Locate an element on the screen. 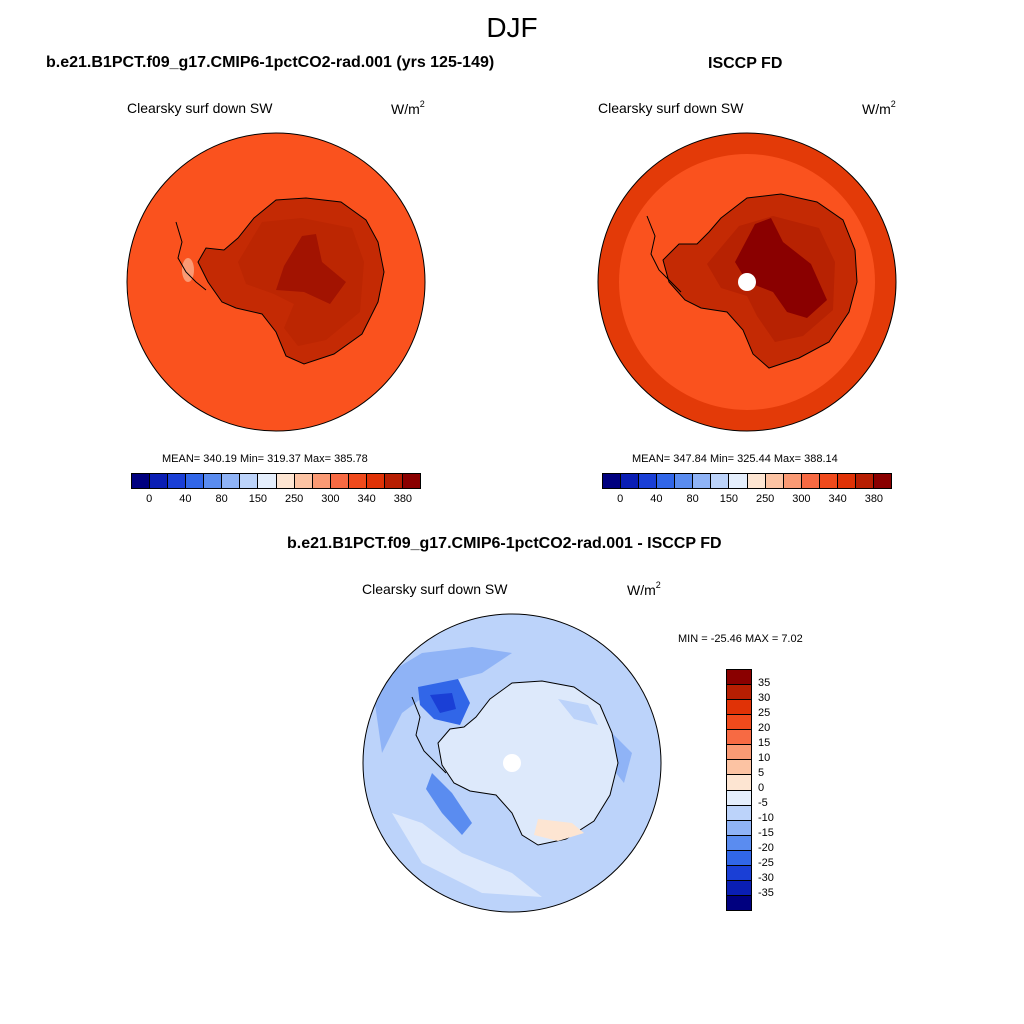 Image resolution: width=1024 pixels, height=1024 pixels. panel-3-colorbar-ticks: 35 30 25 20 15 10 5 0 -5 -10 -15 -20 -25 -30 -35 is located at coordinates (778, 789).